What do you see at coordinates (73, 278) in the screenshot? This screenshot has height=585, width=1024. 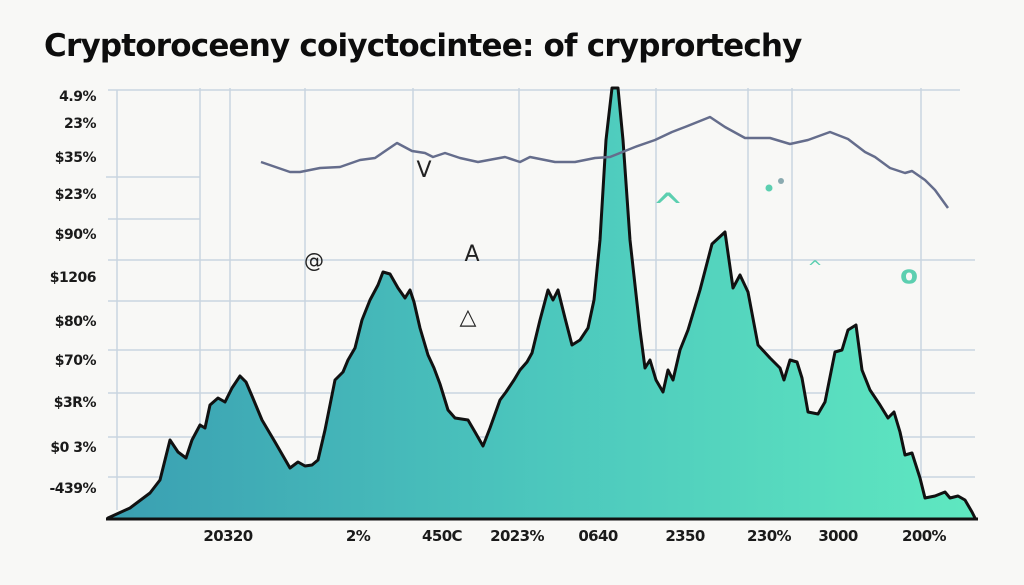 I see `y-tick-label: $1206` at bounding box center [73, 278].